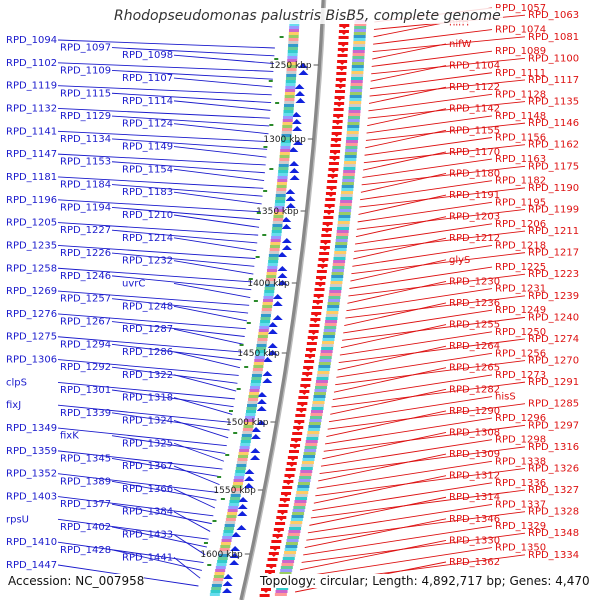  I want to click on right-gene-label: RPD_1135, so click(553, 102).